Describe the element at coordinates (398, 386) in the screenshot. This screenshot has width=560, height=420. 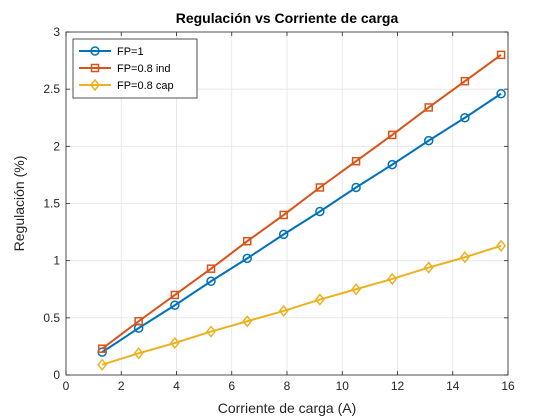
I see `x-tick-label: 12` at that location.